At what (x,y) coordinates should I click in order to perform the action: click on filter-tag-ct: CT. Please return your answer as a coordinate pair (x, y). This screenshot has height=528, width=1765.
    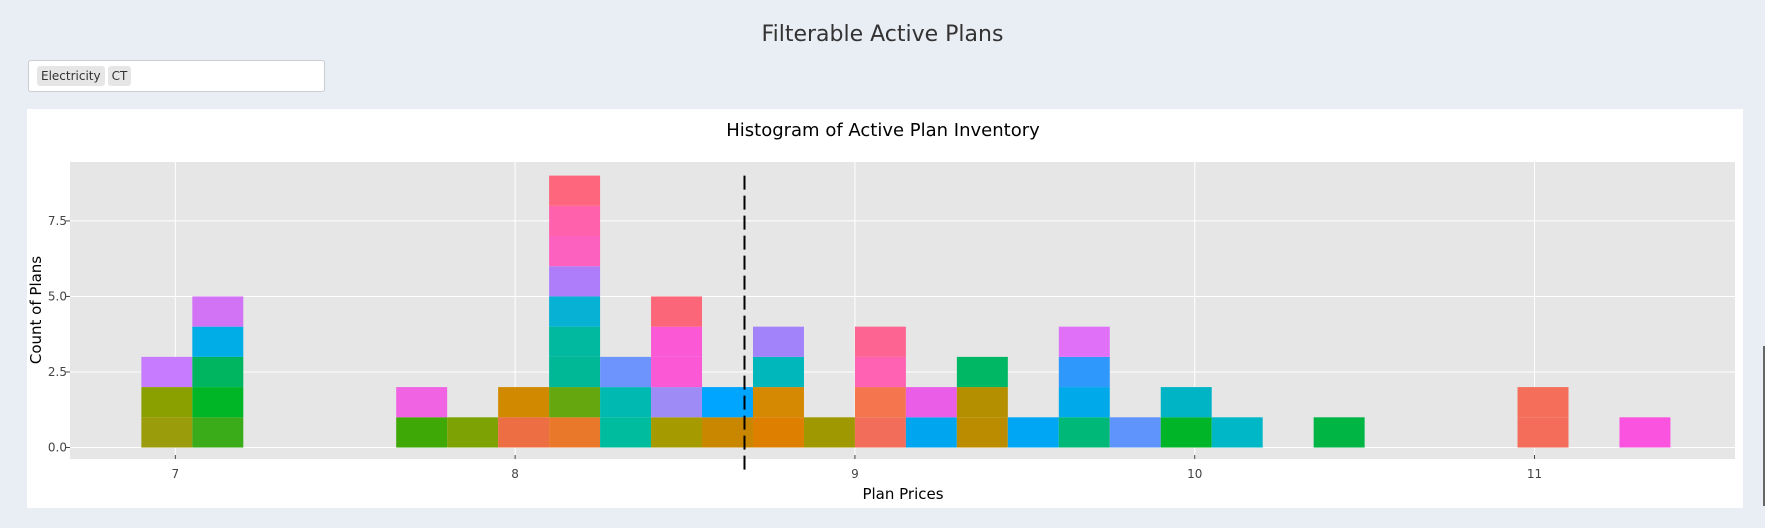
    Looking at the image, I should click on (119, 76).